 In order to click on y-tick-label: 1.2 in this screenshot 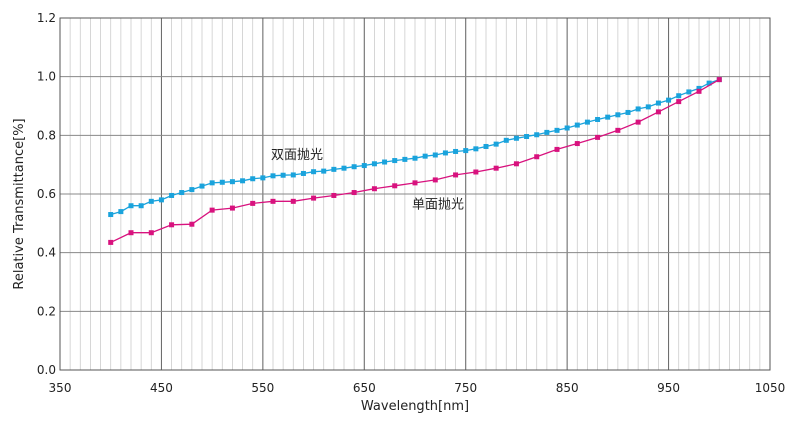, I will do `click(46, 18)`.